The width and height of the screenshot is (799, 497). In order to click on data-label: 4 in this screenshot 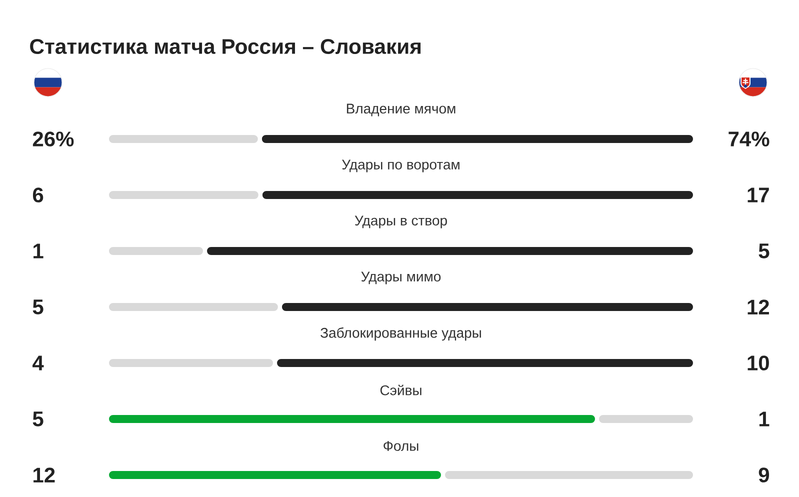, I will do `click(38, 363)`.